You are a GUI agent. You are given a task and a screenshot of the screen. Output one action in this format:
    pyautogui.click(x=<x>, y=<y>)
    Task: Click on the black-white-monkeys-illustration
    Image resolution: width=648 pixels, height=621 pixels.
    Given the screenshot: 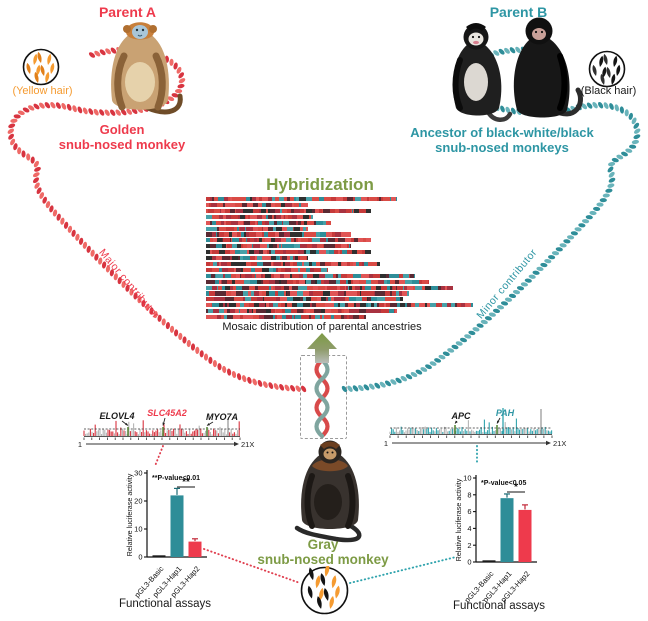 What is the action you would take?
    pyautogui.click(x=517, y=69)
    